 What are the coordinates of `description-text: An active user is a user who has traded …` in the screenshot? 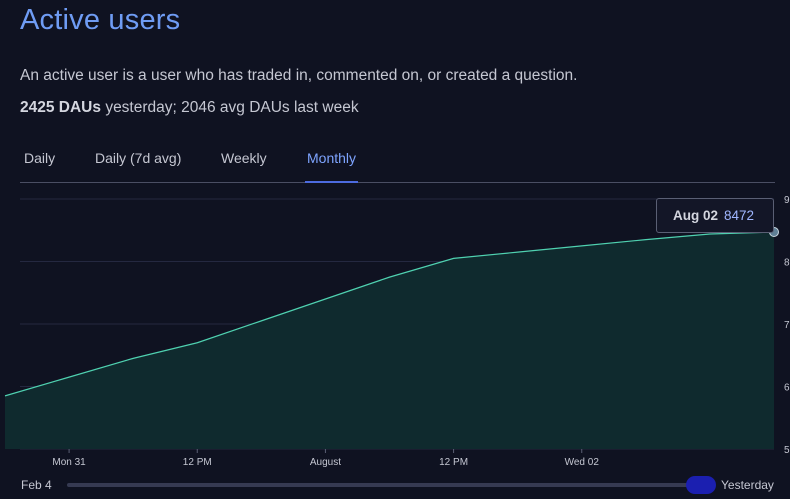 It's located at (299, 75).